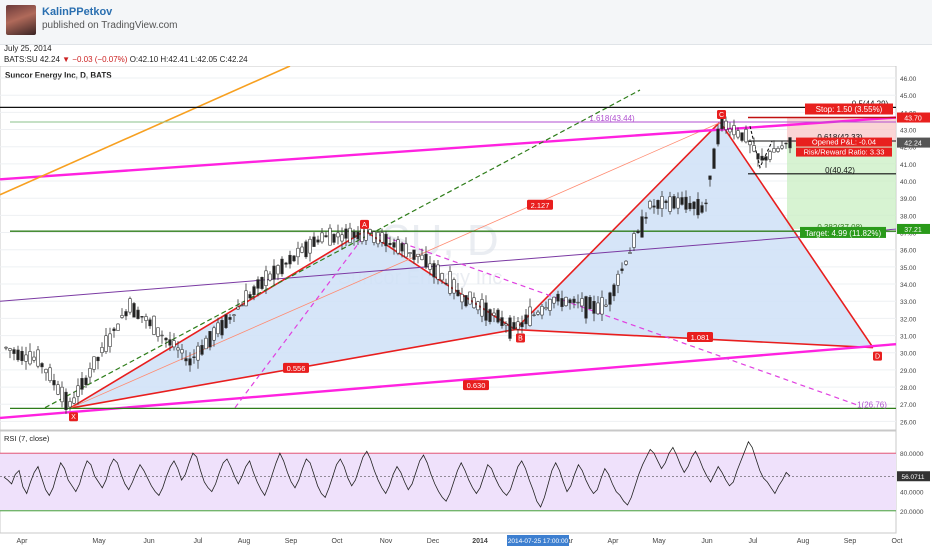 The height and width of the screenshot is (555, 932). What do you see at coordinates (872, 404) in the screenshot?
I see `fib-level-label: 1(26.76)` at bounding box center [872, 404].